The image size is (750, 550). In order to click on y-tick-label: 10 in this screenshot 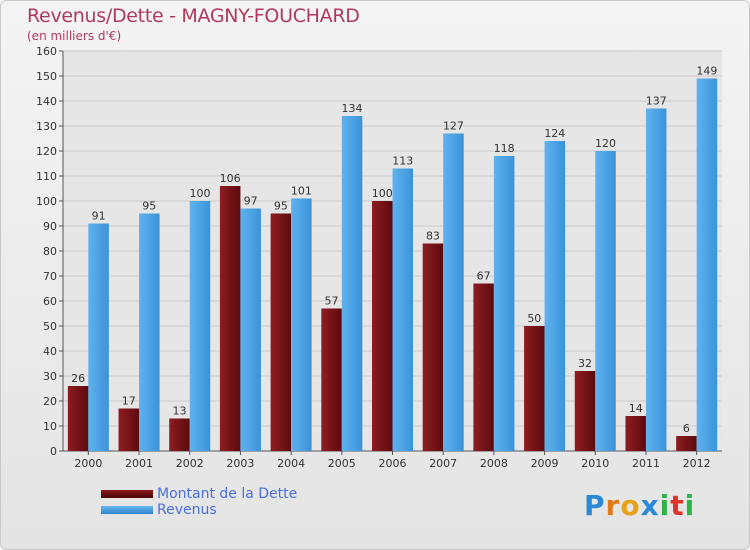, I will do `click(50, 426)`.